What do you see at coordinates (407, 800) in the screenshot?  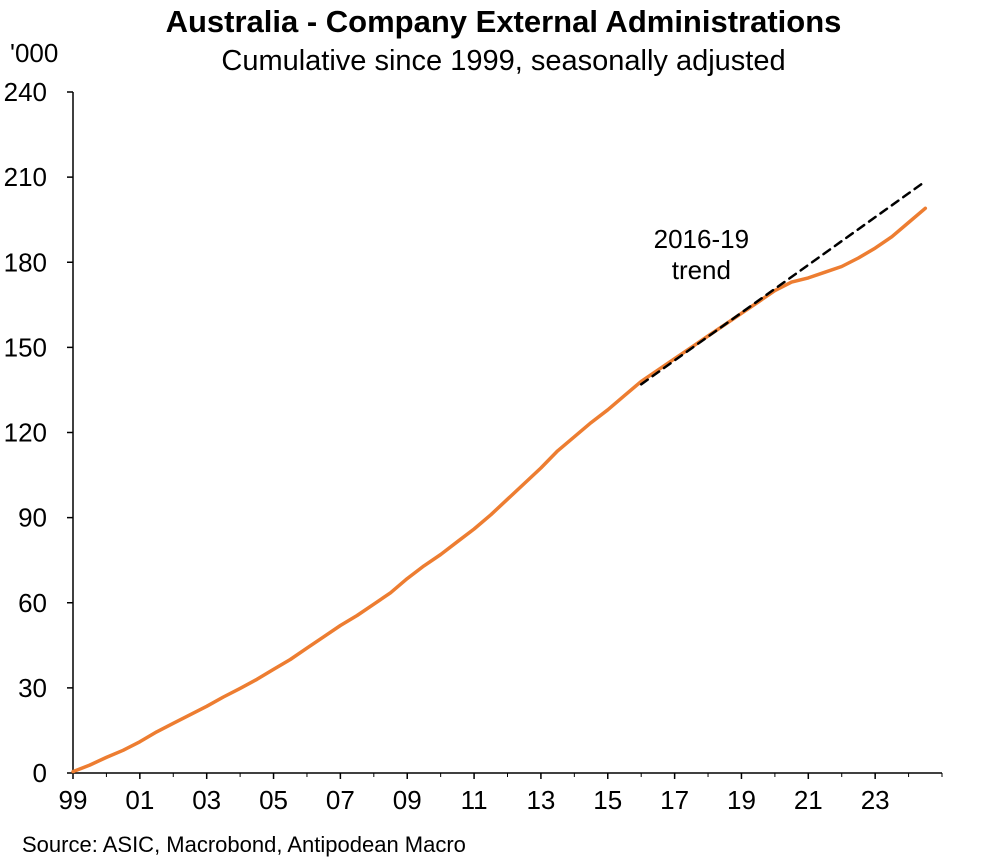 I see `x-tick-label: 09` at bounding box center [407, 800].